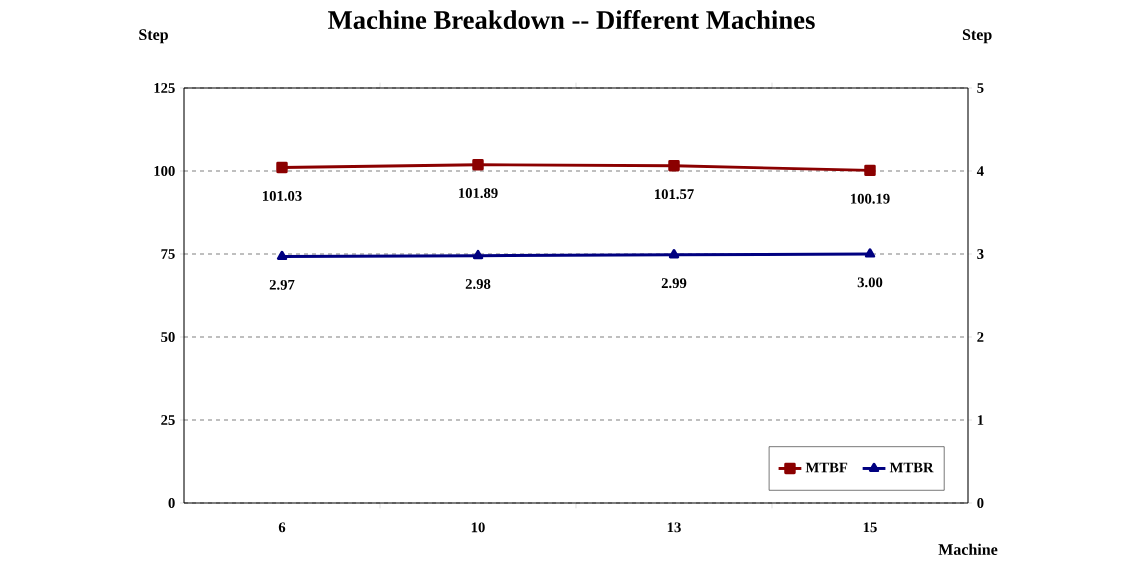 The width and height of the screenshot is (1143, 562). What do you see at coordinates (674, 194) in the screenshot?
I see `data-label: 101.57` at bounding box center [674, 194].